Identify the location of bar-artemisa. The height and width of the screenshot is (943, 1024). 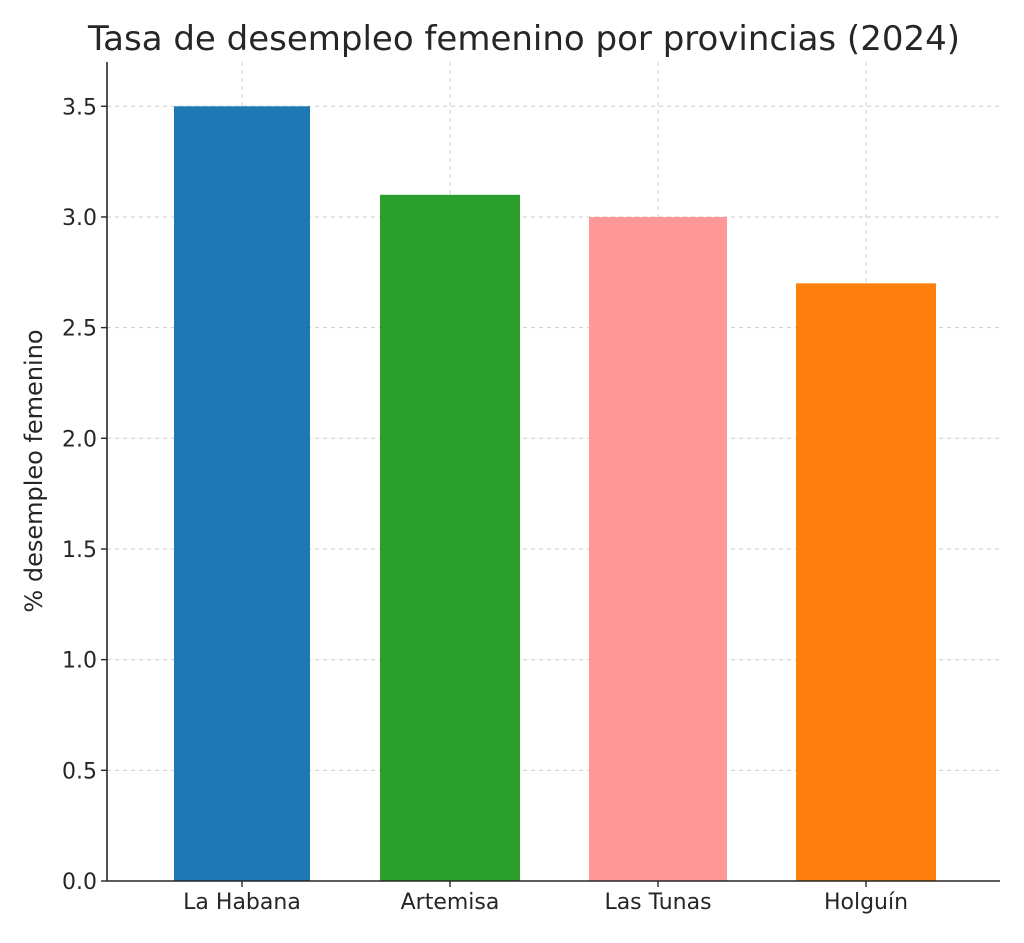
(450, 538).